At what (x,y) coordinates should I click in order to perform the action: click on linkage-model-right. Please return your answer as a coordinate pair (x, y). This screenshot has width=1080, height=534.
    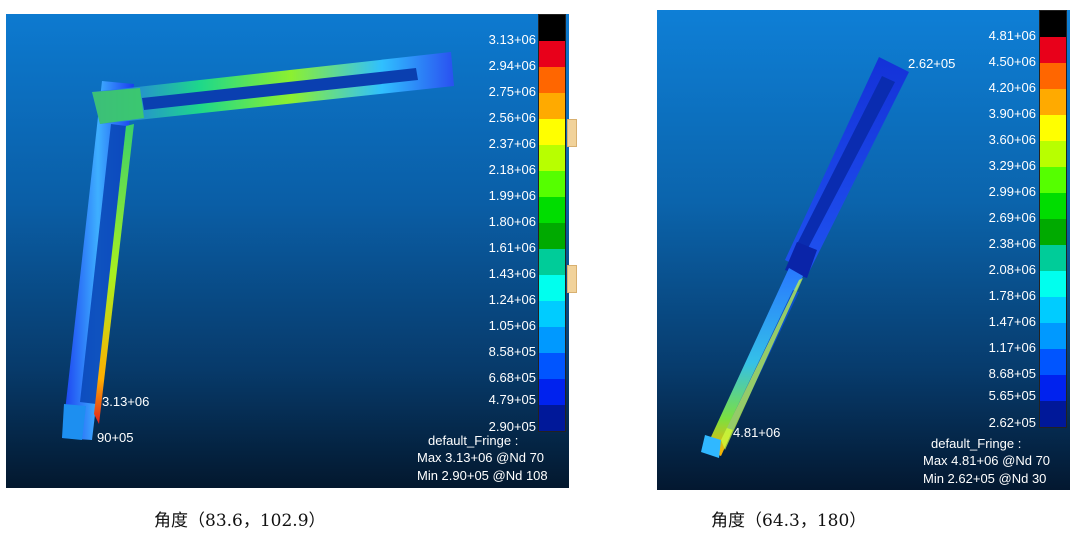
    Looking at the image, I should click on (805, 257).